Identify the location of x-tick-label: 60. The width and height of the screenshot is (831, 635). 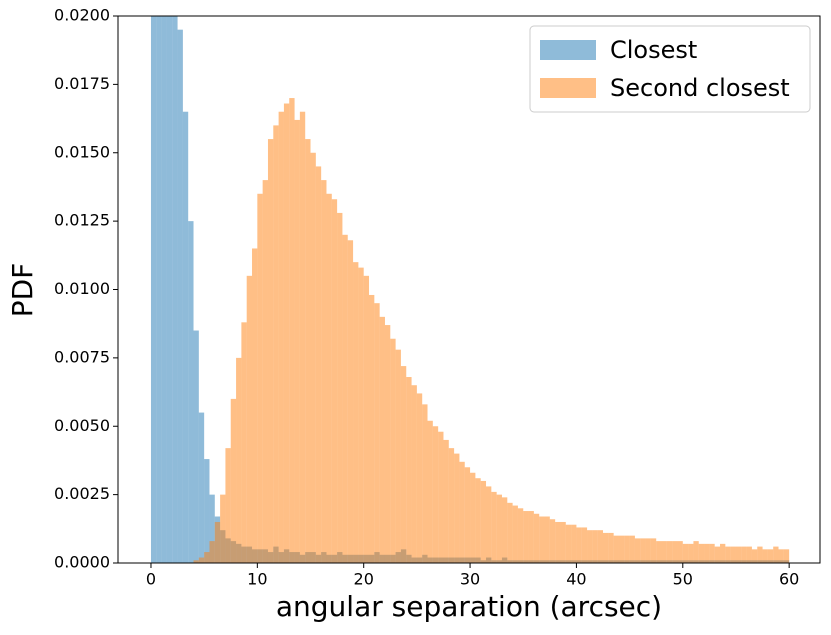
(789, 579).